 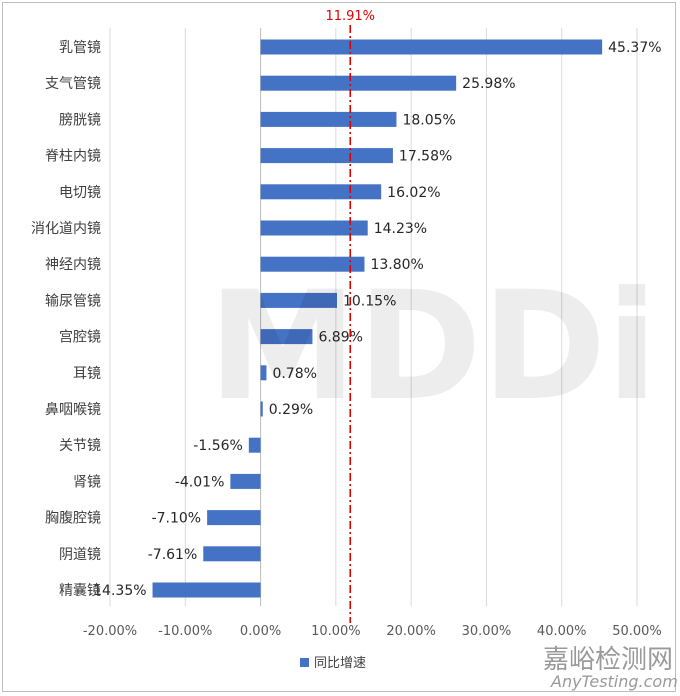 I want to click on data-label: 10.15%, so click(x=369, y=301).